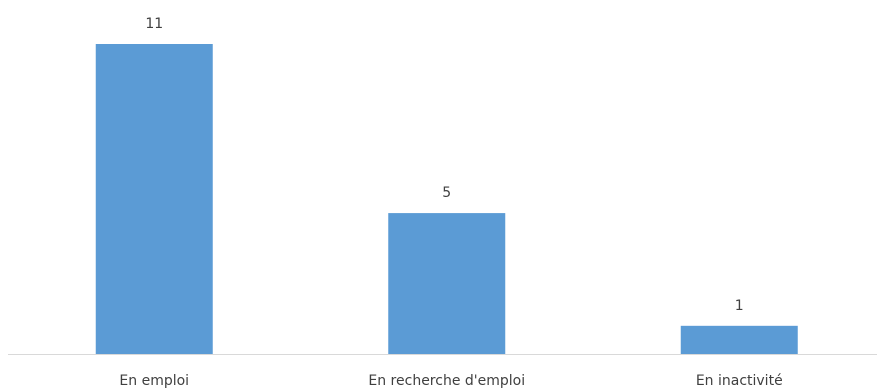 This screenshot has height=390, width=877. I want to click on bar-value-label: 1, so click(739, 306).